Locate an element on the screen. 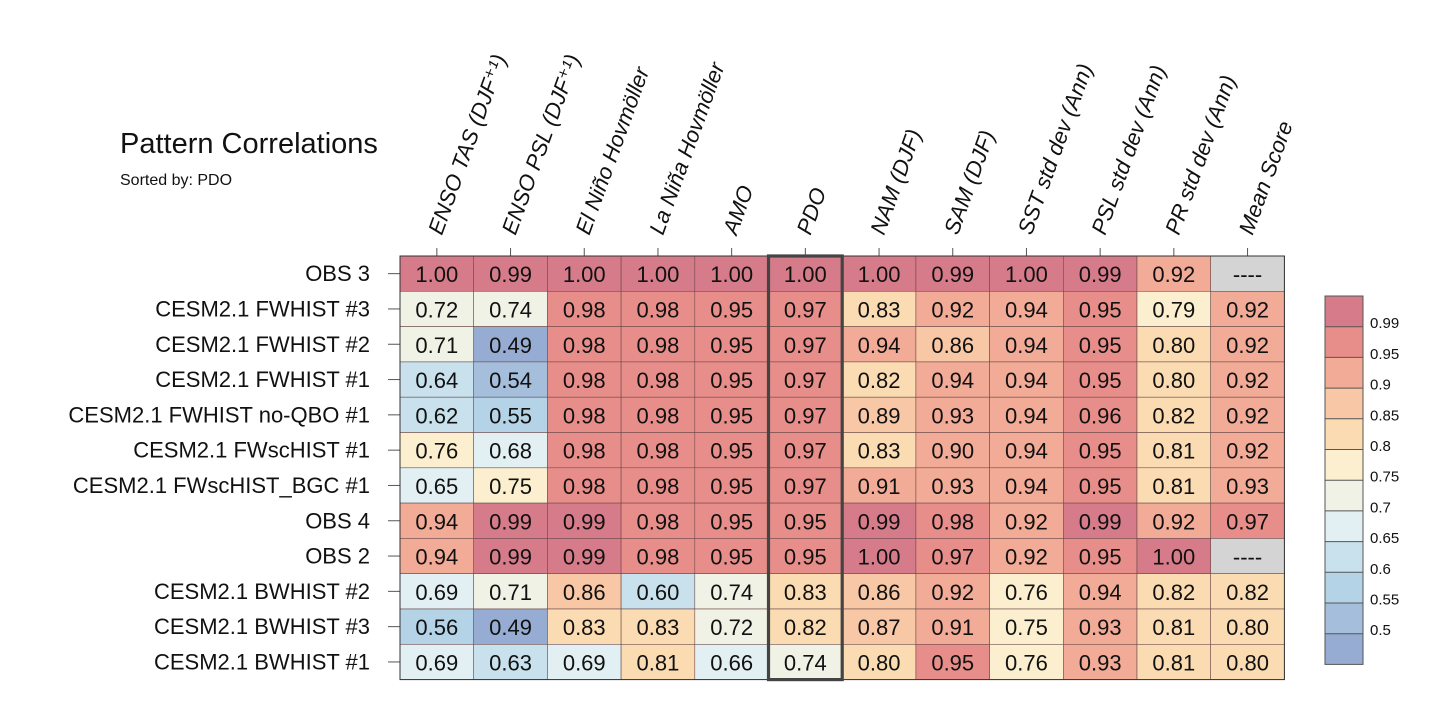 This screenshot has height=726, width=1433. column-label: ENSO PSL (DJF⁺¹) is located at coordinates (541, 144).